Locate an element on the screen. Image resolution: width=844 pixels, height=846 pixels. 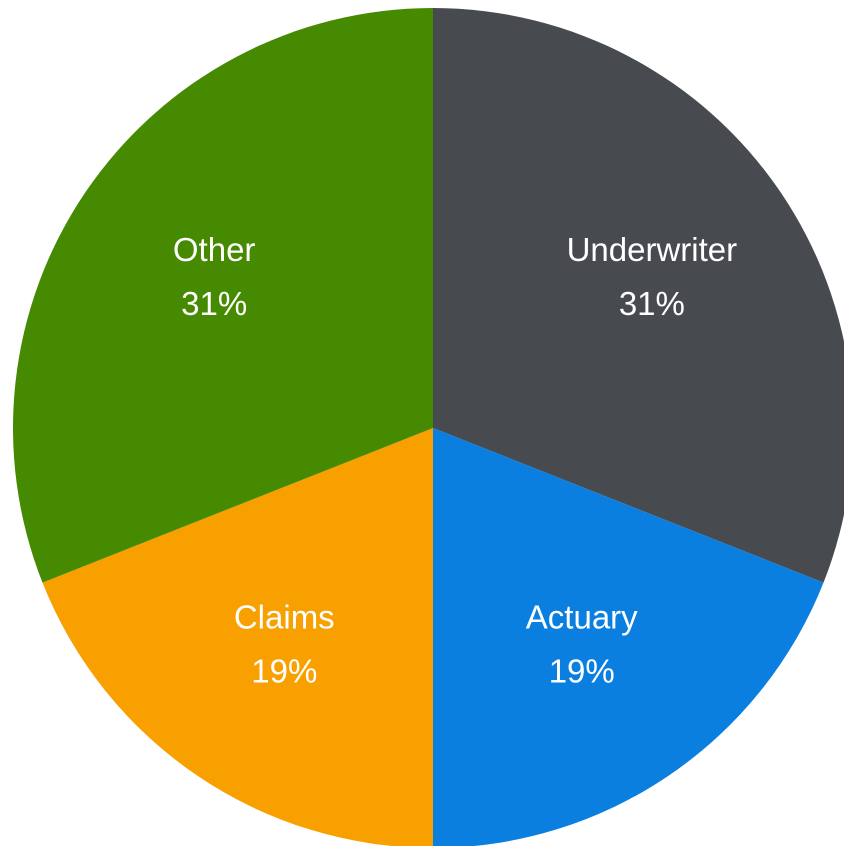
slice-label: Claims is located at coordinates (284, 617).